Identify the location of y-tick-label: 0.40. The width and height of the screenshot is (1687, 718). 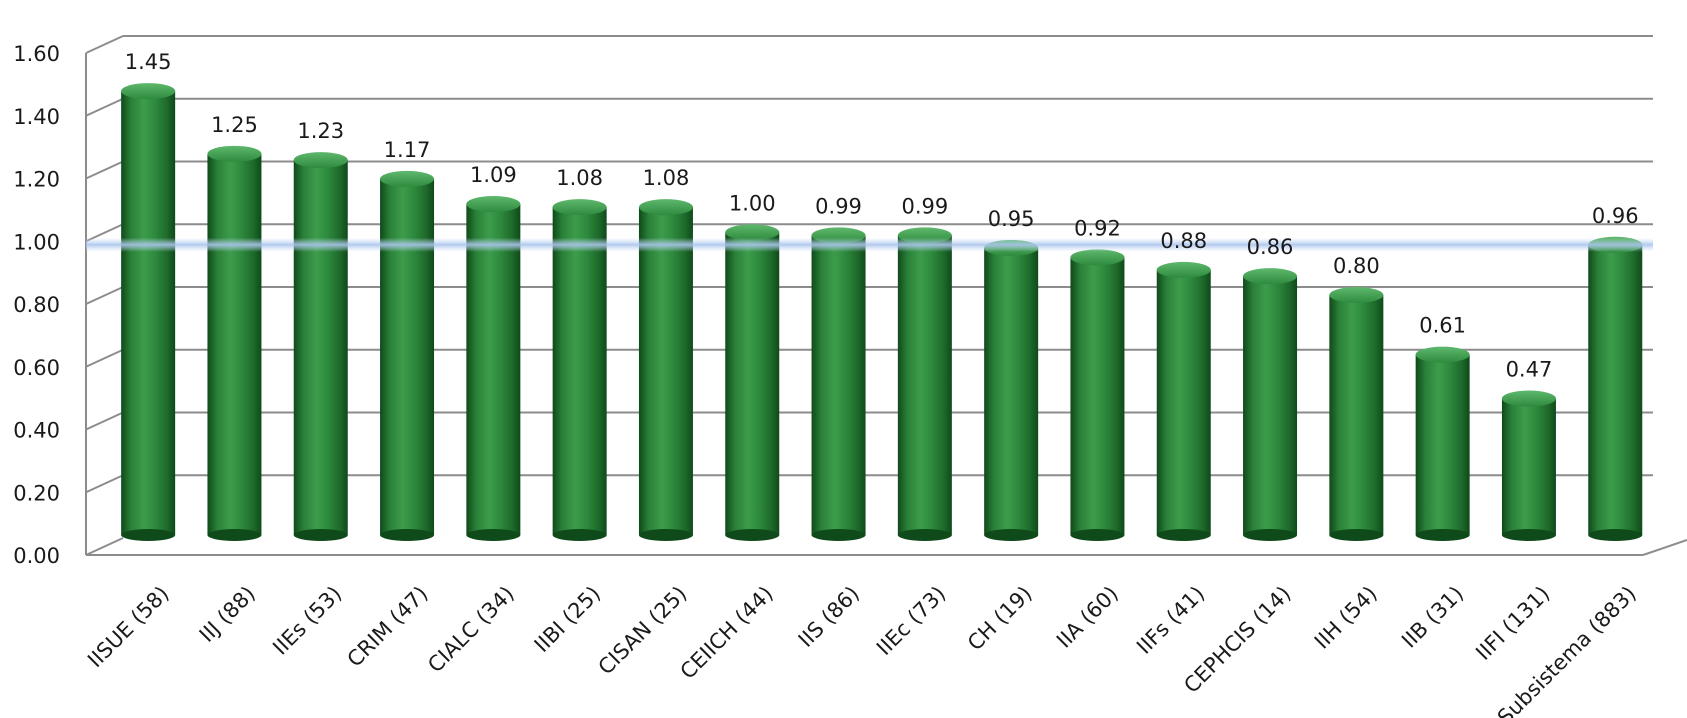
(36, 431).